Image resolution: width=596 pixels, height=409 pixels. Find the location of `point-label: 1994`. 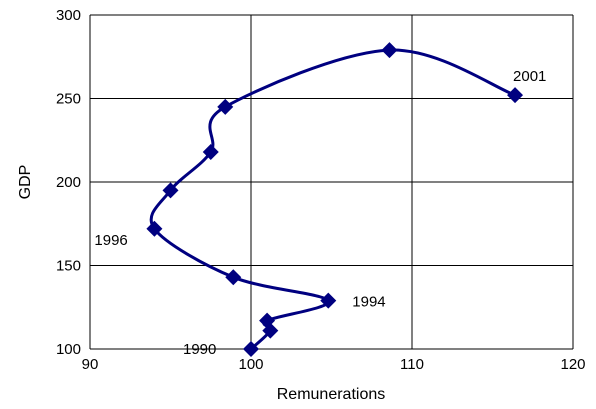

point-label: 1994 is located at coordinates (368, 302).